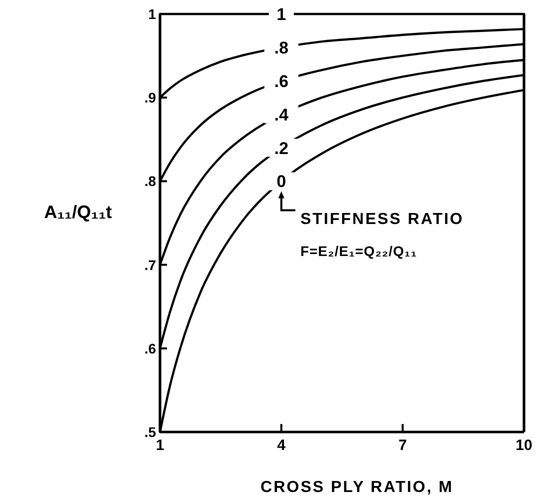  I want to click on x-axis-title: CROSS PLY RATIO, M, so click(357, 487).